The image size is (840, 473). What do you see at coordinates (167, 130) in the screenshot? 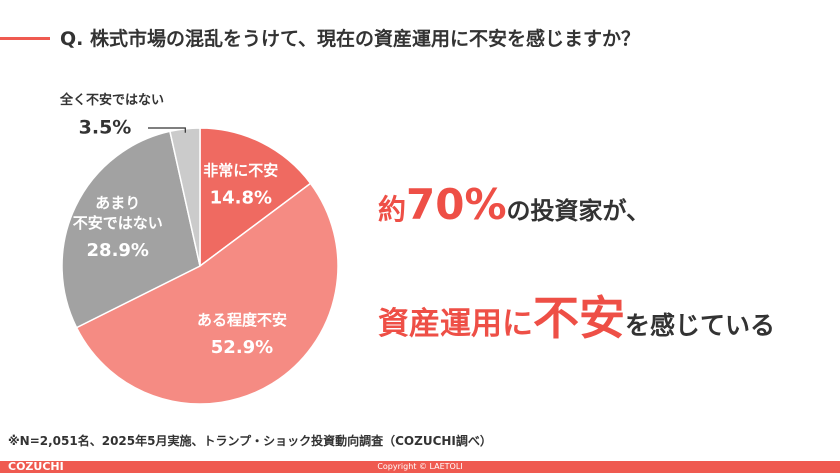
I see `leader-line` at bounding box center [167, 130].